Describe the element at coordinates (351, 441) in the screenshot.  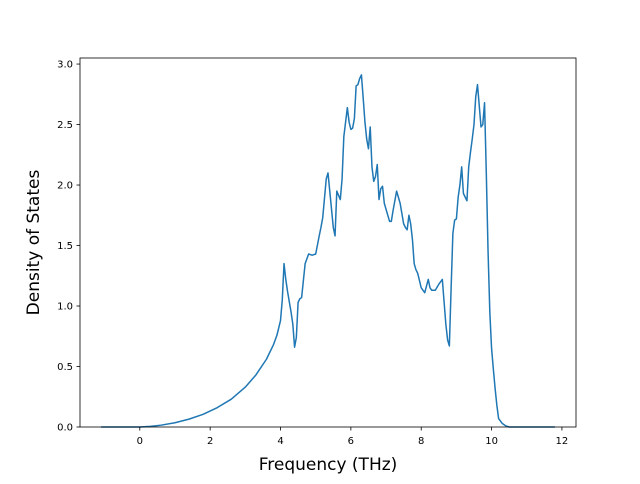
I see `x-tick-label: 6` at that location.